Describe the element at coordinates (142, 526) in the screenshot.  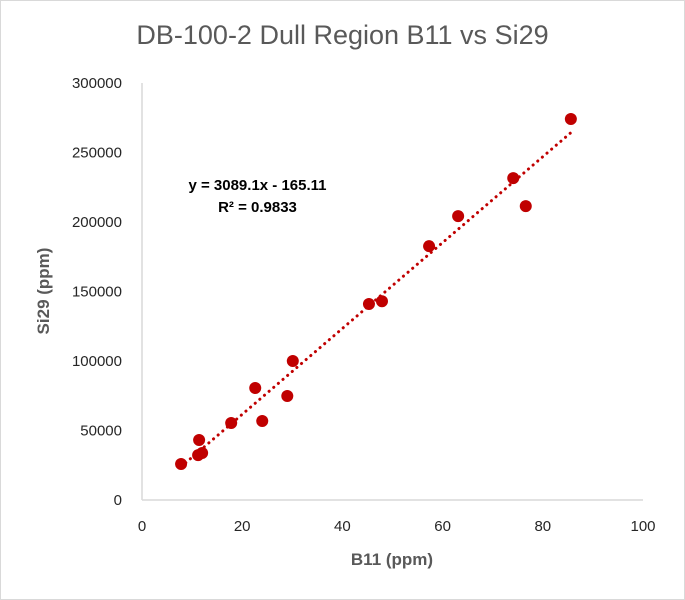
I see `x-tick-label: 0` at that location.